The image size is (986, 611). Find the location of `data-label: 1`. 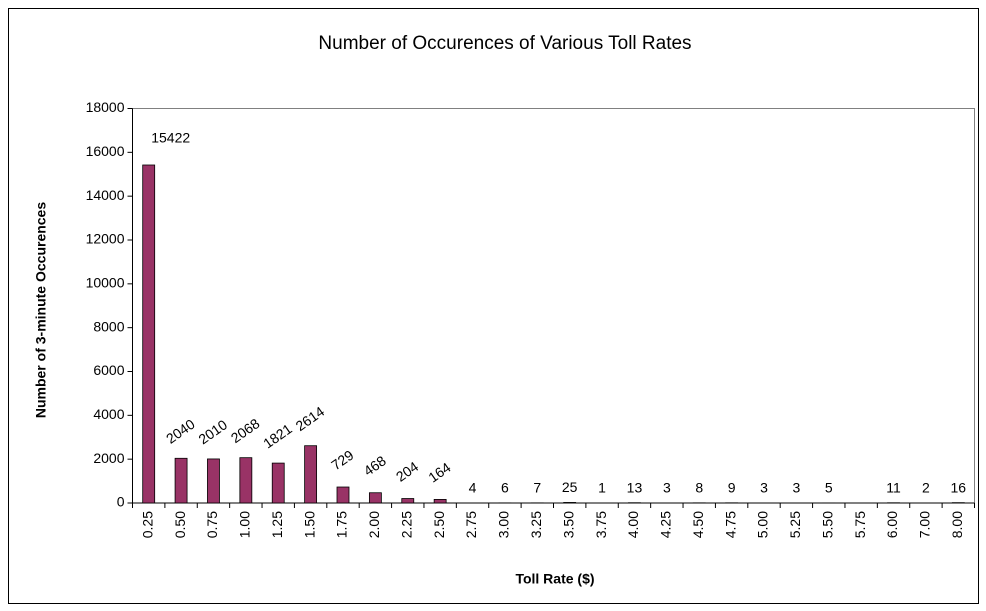

data-label: 1 is located at coordinates (602, 488).